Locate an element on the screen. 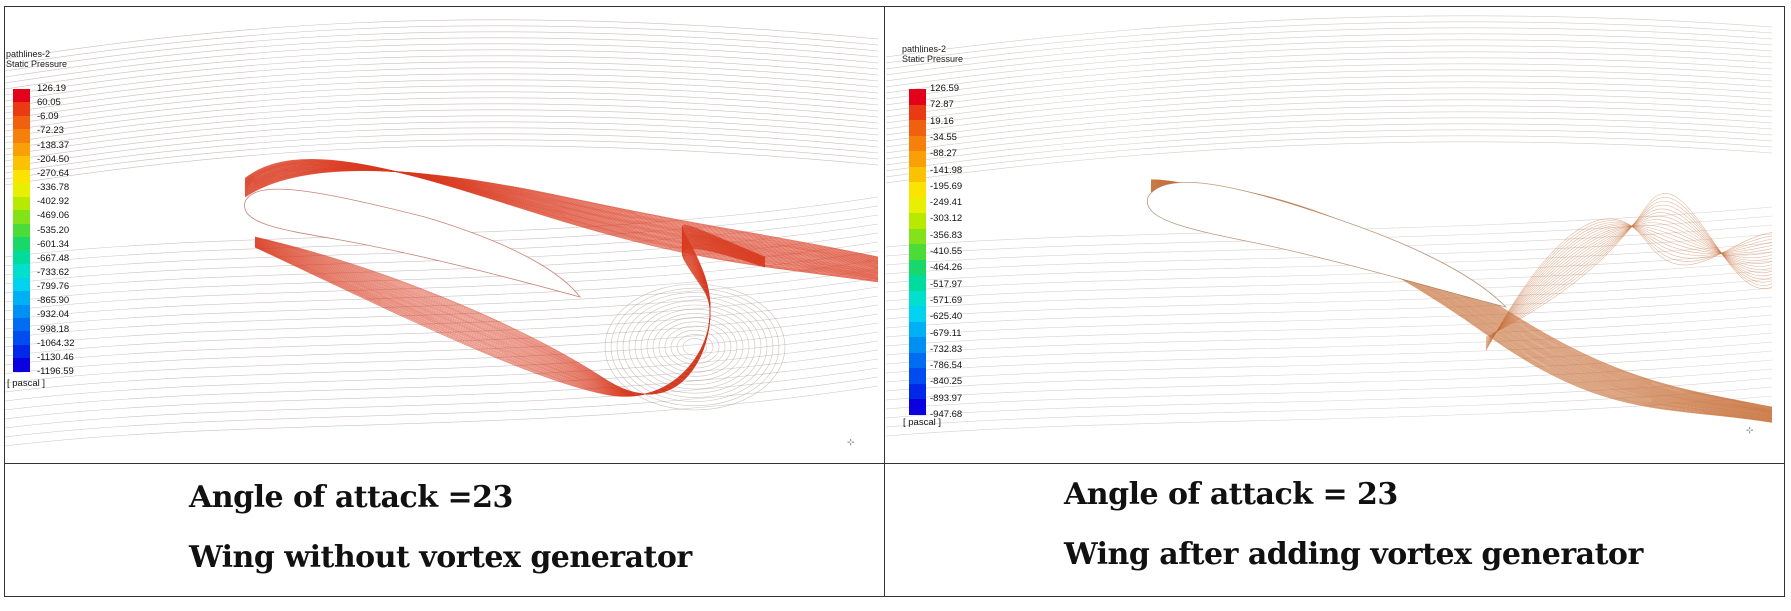 This screenshot has height=611, width=1791. left-colorbar-tick-label: -733.62 is located at coordinates (53, 272).